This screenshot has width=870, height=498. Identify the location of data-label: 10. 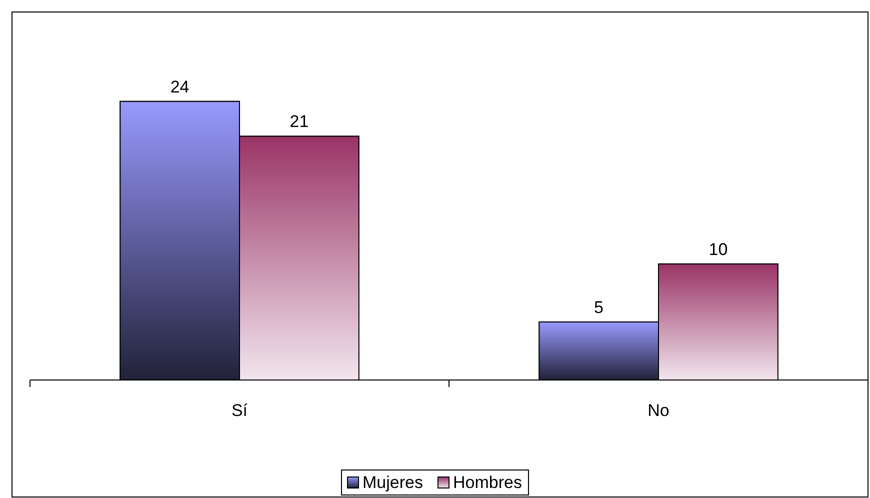
(718, 249).